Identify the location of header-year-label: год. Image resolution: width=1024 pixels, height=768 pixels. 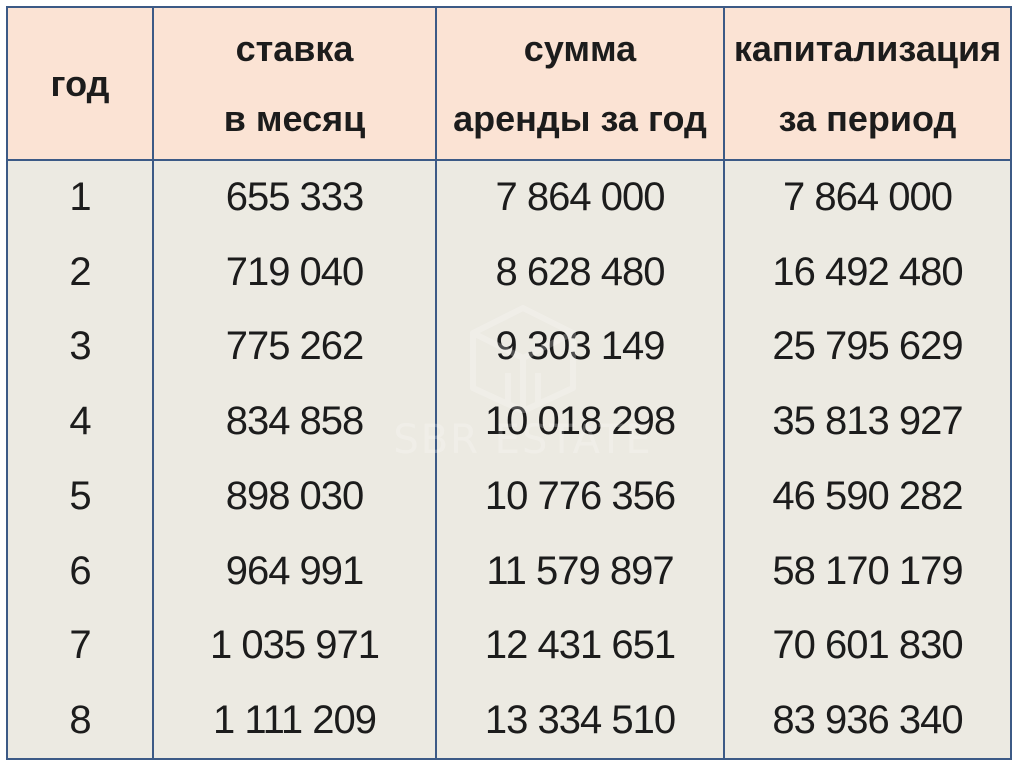
(80, 83).